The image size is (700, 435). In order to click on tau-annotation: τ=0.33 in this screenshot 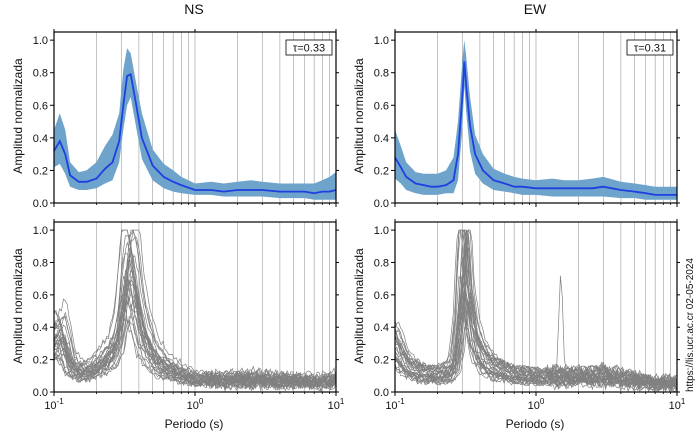, I will do `click(309, 47)`.